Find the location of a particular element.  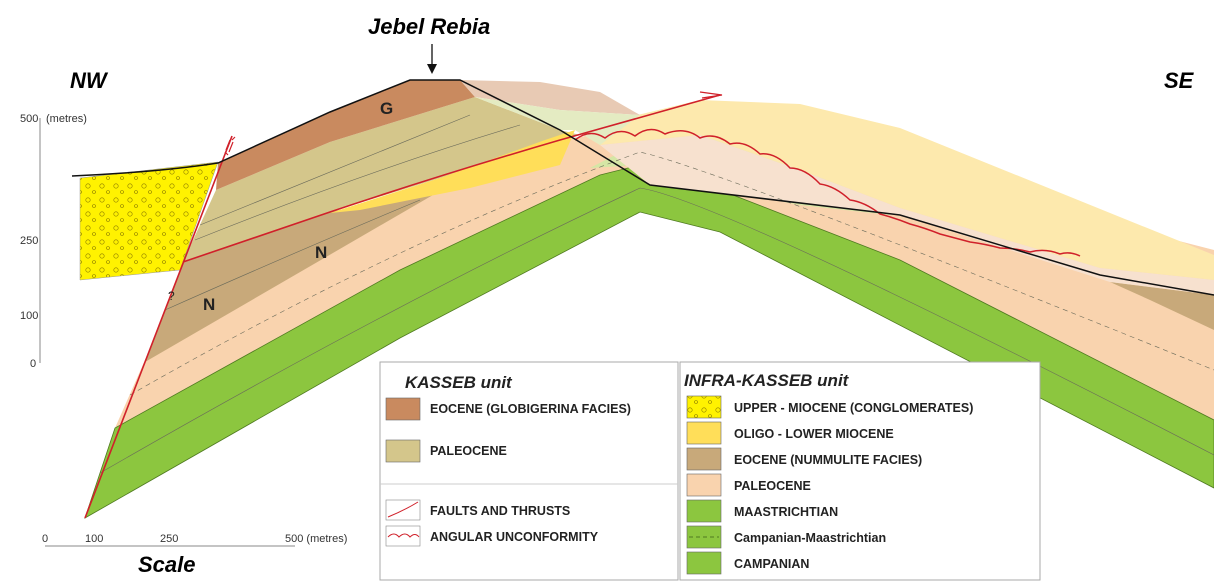

scale-tick: 500 (metres) is located at coordinates (316, 539).